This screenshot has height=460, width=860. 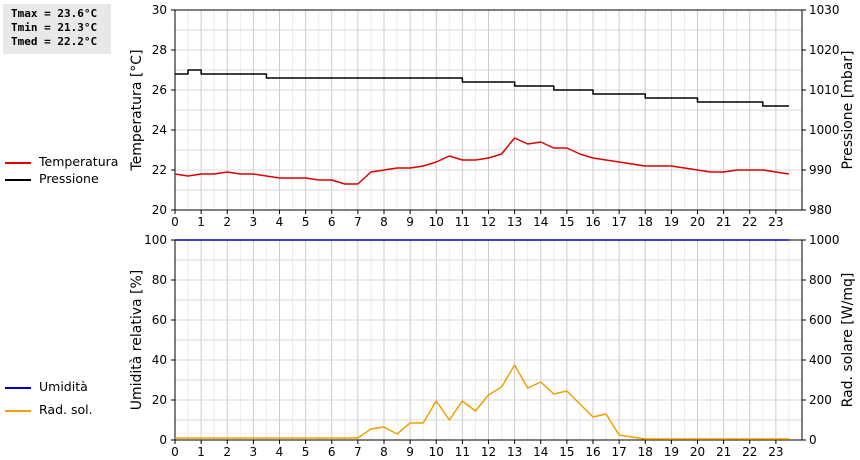 I want to click on legend-radsol: Rad. sol., so click(x=49, y=410).